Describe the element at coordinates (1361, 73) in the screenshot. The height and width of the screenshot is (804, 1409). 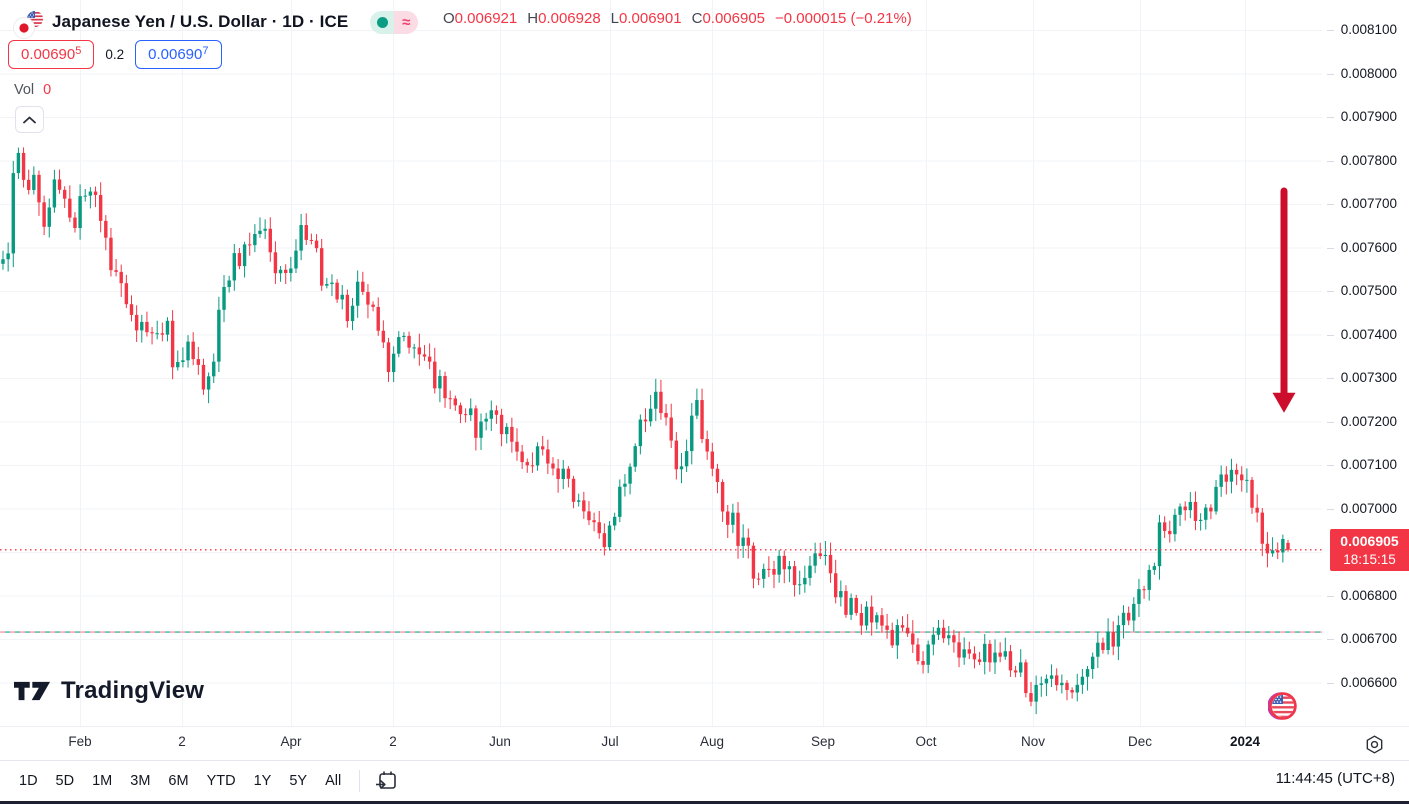
I see `price-tick-label: 0.008000` at that location.